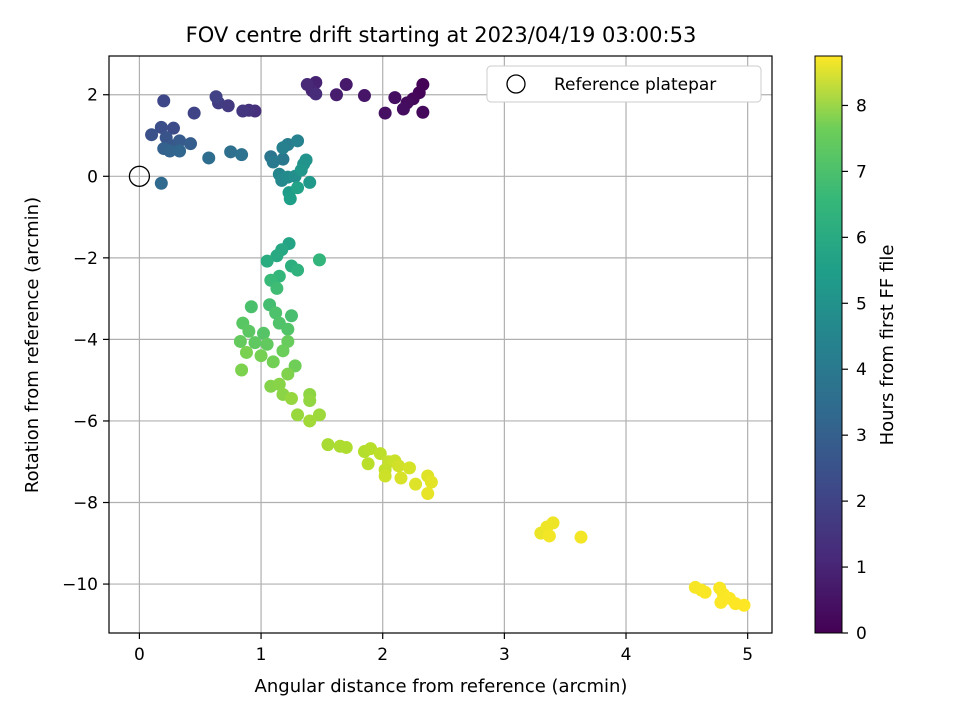  I want to click on reference-platepar-marker, so click(139, 176).